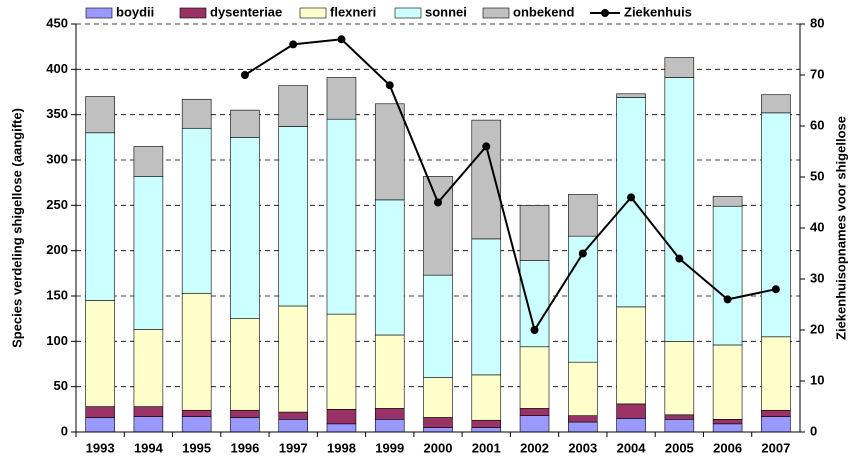 The image size is (858, 471). What do you see at coordinates (813, 430) in the screenshot?
I see `y2-tick-label: 0` at bounding box center [813, 430].